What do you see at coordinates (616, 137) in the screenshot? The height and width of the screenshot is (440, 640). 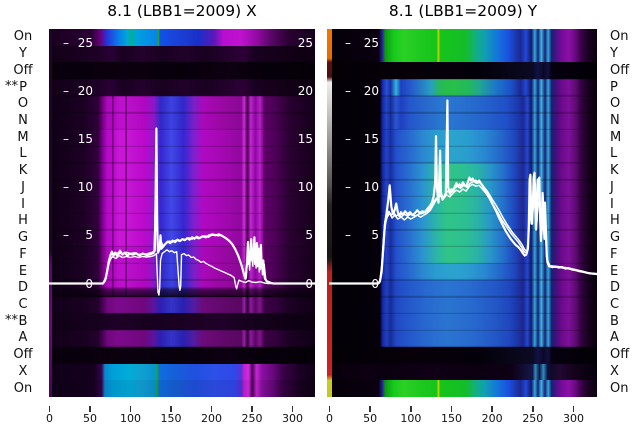 I see `row-label-right-m-6: M` at bounding box center [616, 137].